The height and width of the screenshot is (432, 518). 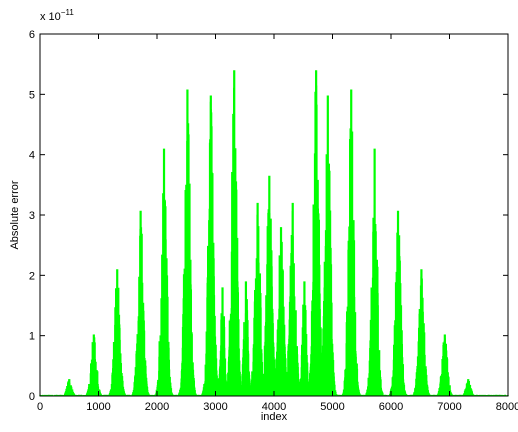 What do you see at coordinates (15, 214) in the screenshot?
I see `y-axis-title: Absolute error` at bounding box center [15, 214].